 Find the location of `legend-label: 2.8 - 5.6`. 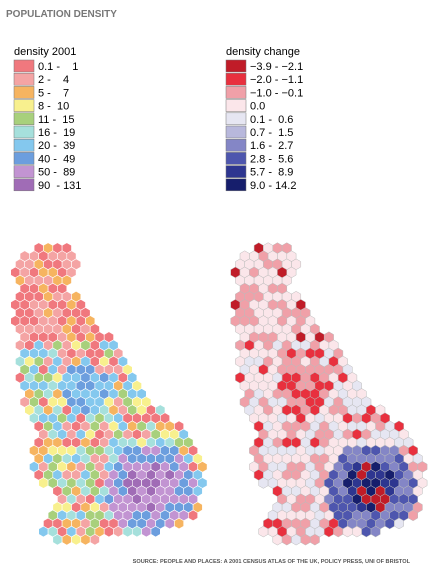

legend-label: 2.8 - 5.6 is located at coordinates (271, 159).